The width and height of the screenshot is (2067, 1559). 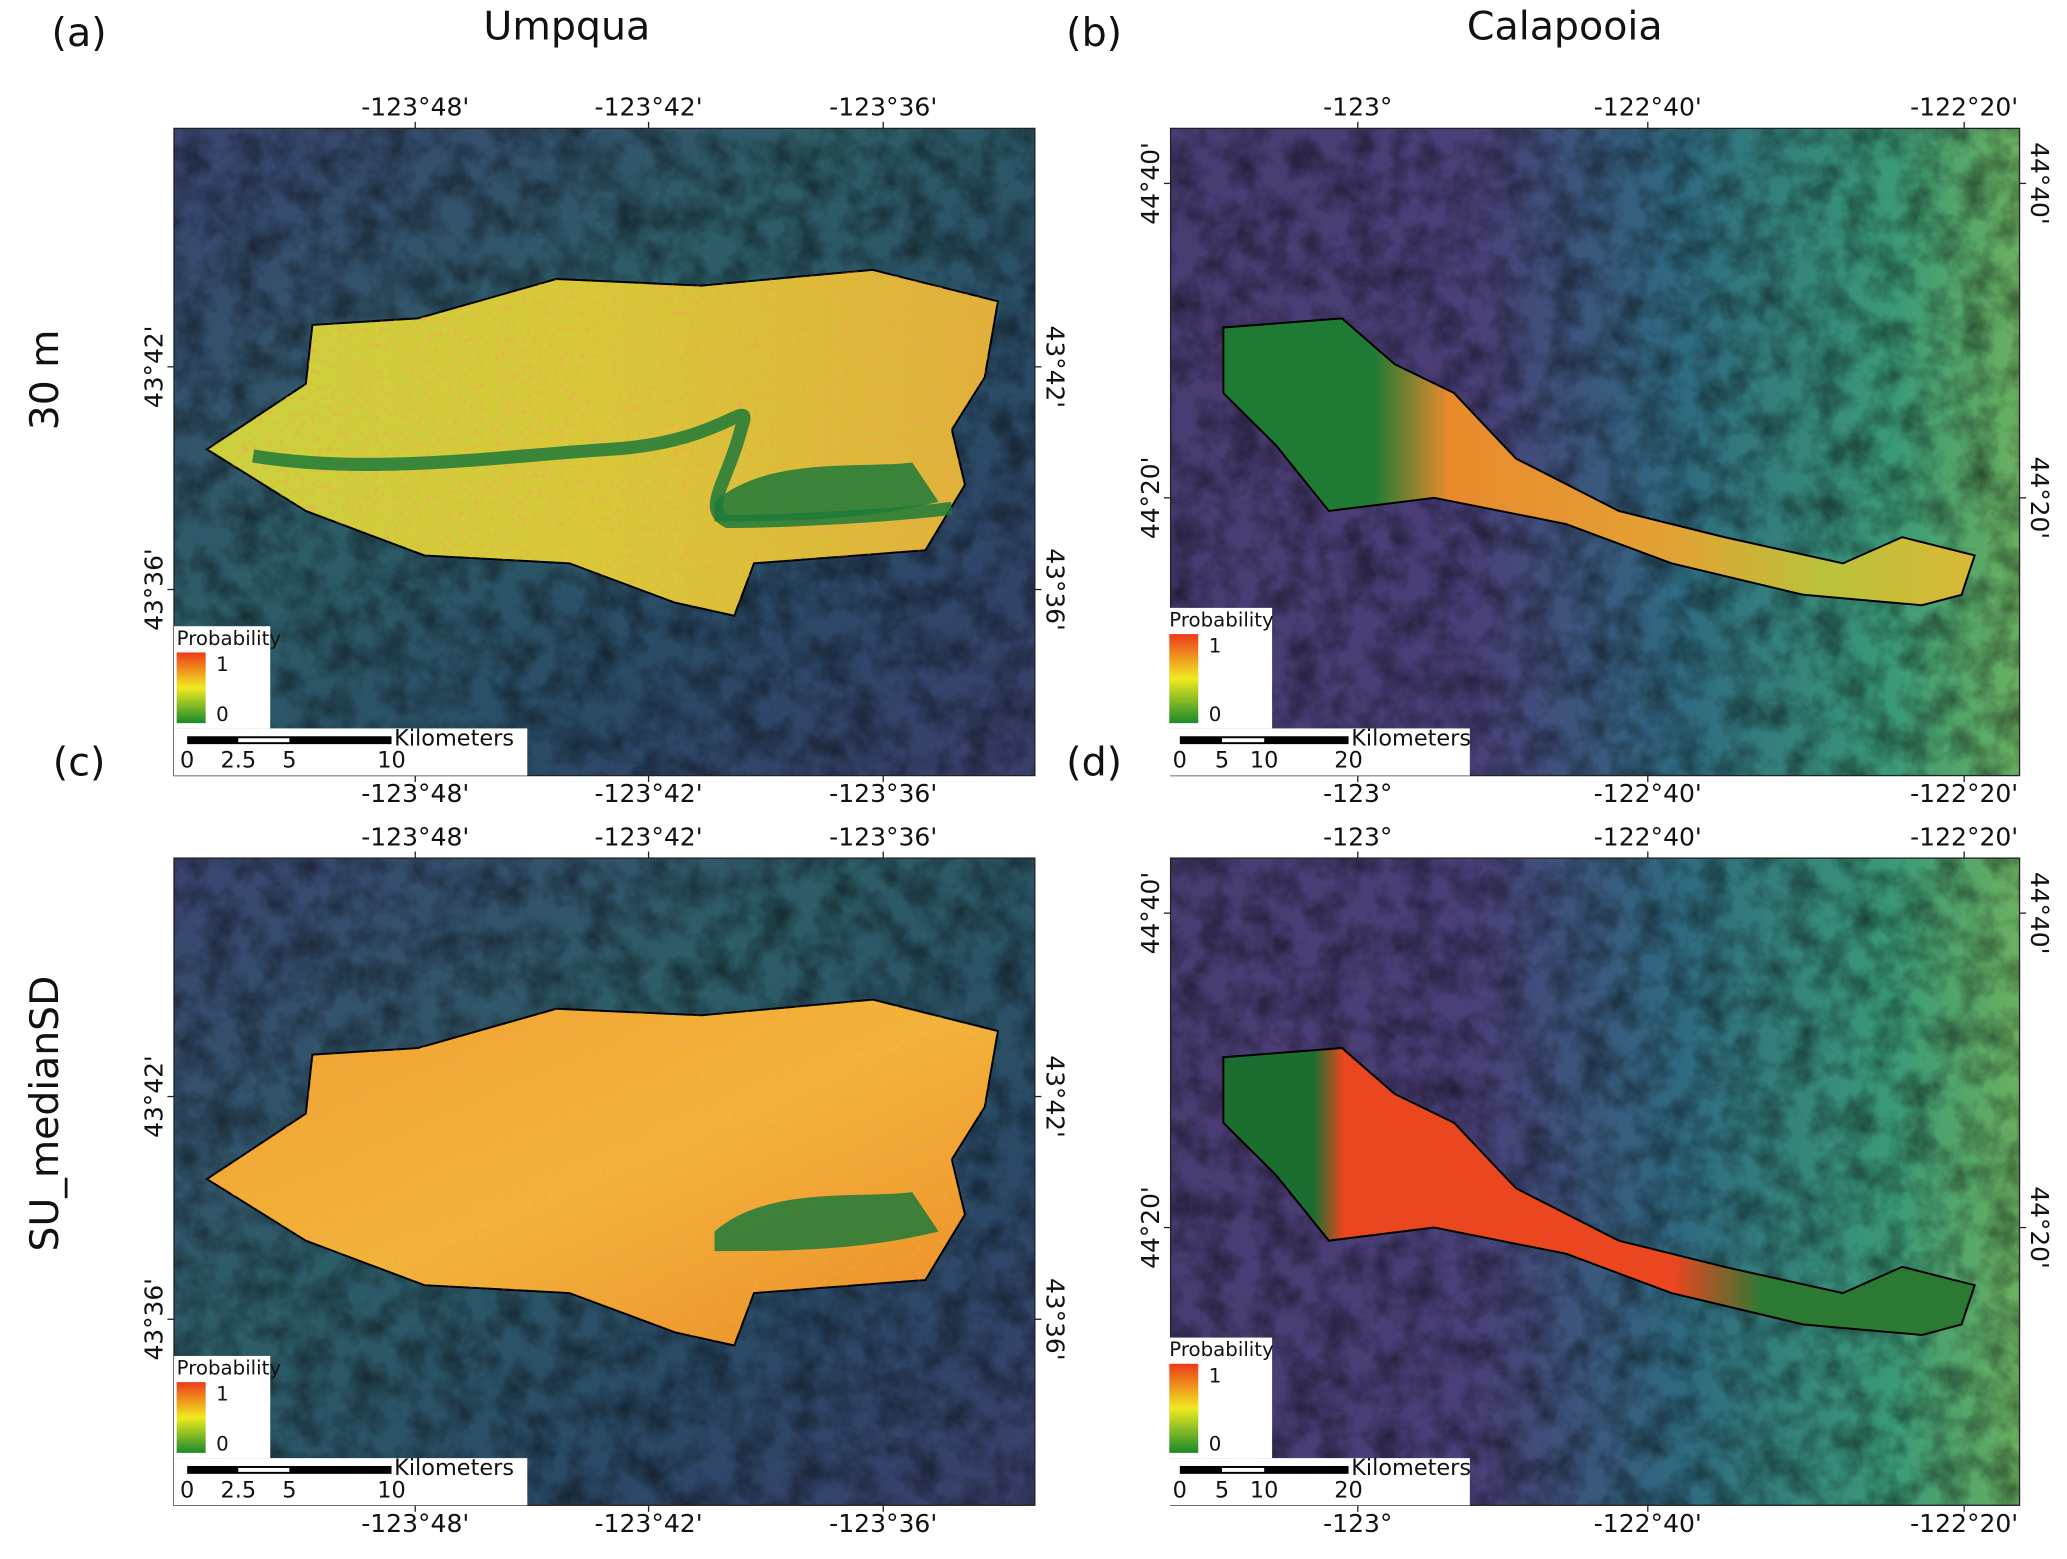 What do you see at coordinates (45, 380) in the screenshot?
I see `row-label: 30 m` at bounding box center [45, 380].